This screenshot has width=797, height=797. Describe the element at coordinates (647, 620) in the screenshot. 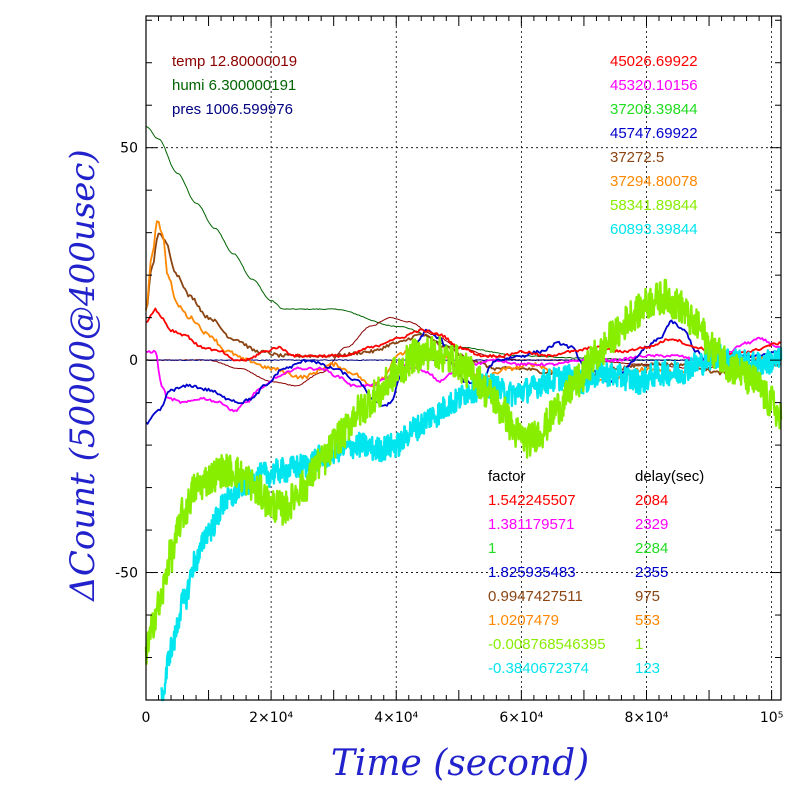

I see `delay-value: 553` at that location.